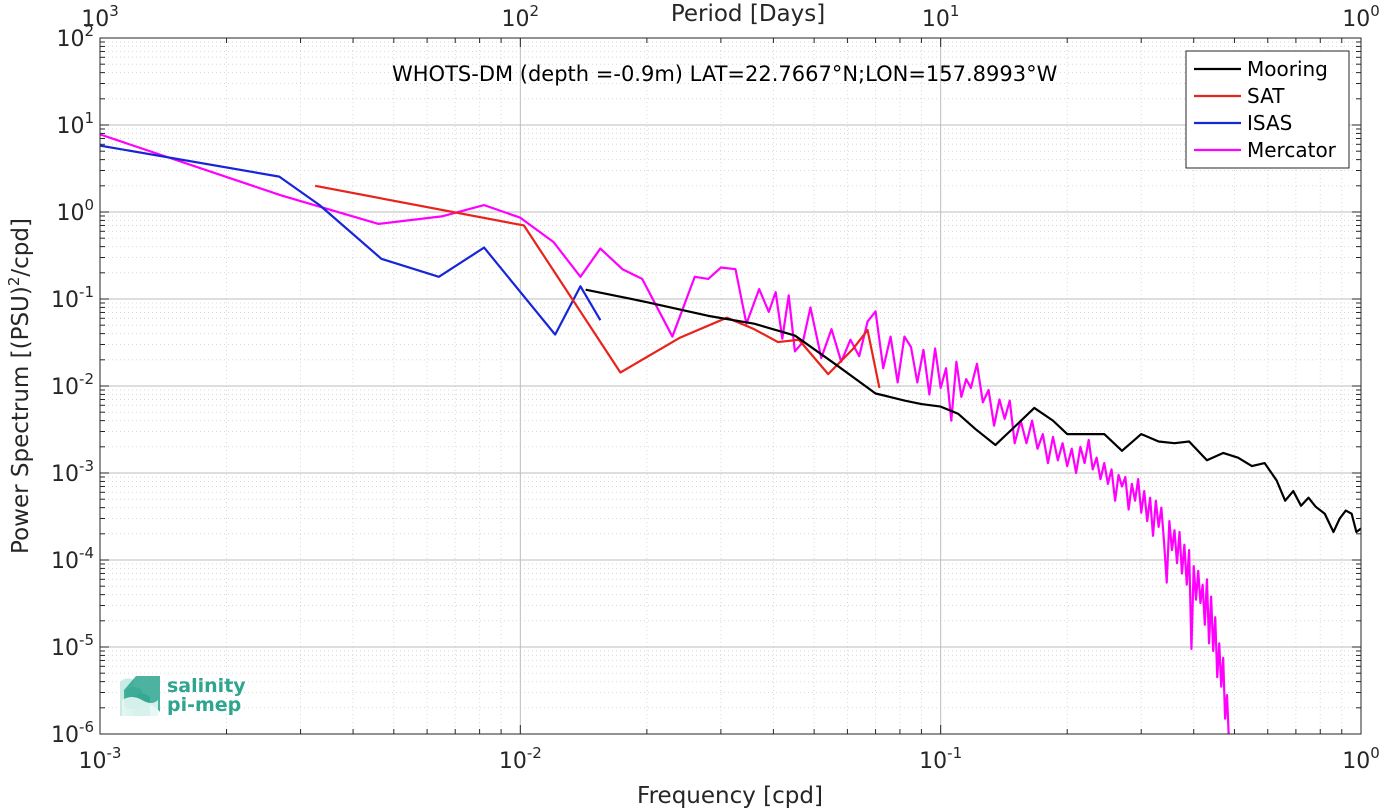 The width and height of the screenshot is (1383, 809). Describe the element at coordinates (72, 472) in the screenshot. I see `y-tick-label: 10⁻³` at that location.